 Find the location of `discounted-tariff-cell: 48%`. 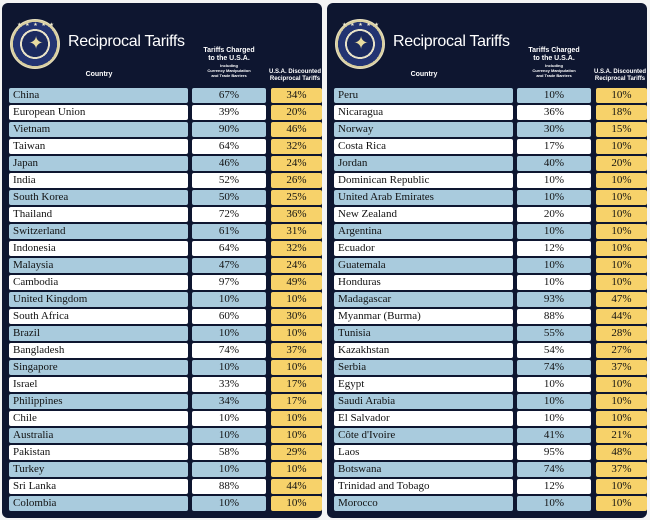

discounted-tariff-cell: 48% is located at coordinates (621, 452).